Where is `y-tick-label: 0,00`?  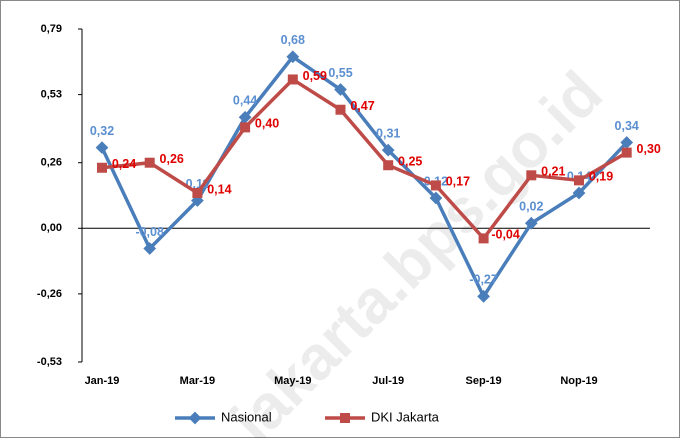
y-tick-label: 0,00 is located at coordinates (51, 228).